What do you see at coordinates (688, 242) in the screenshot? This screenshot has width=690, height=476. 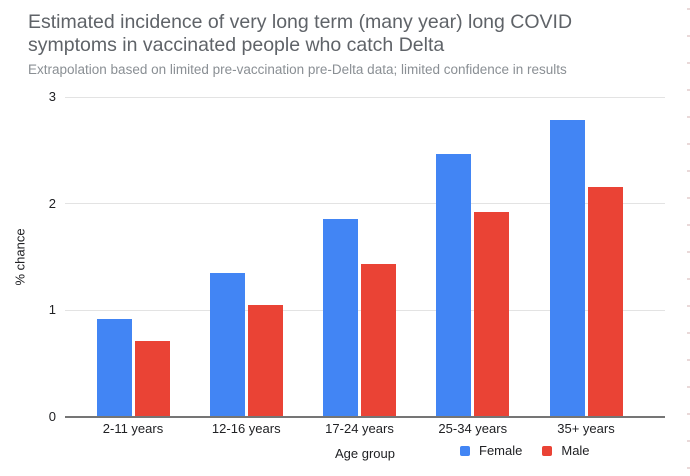 I see `page-edge-tick-marks` at bounding box center [688, 242].